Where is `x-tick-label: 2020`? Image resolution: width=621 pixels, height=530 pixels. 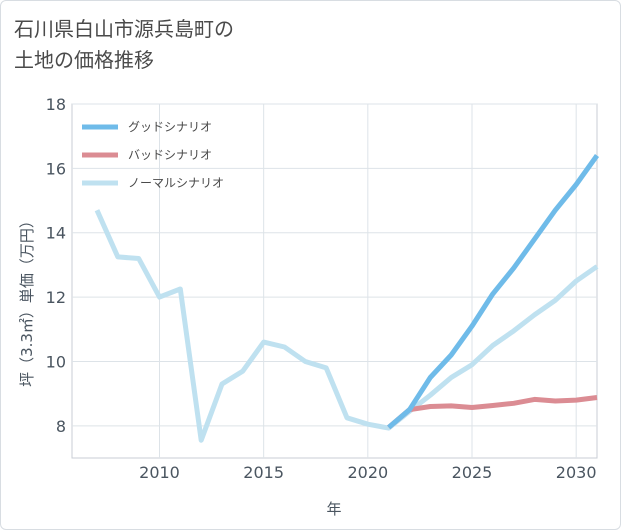 x-tick-label: 2020 is located at coordinates (367, 472).